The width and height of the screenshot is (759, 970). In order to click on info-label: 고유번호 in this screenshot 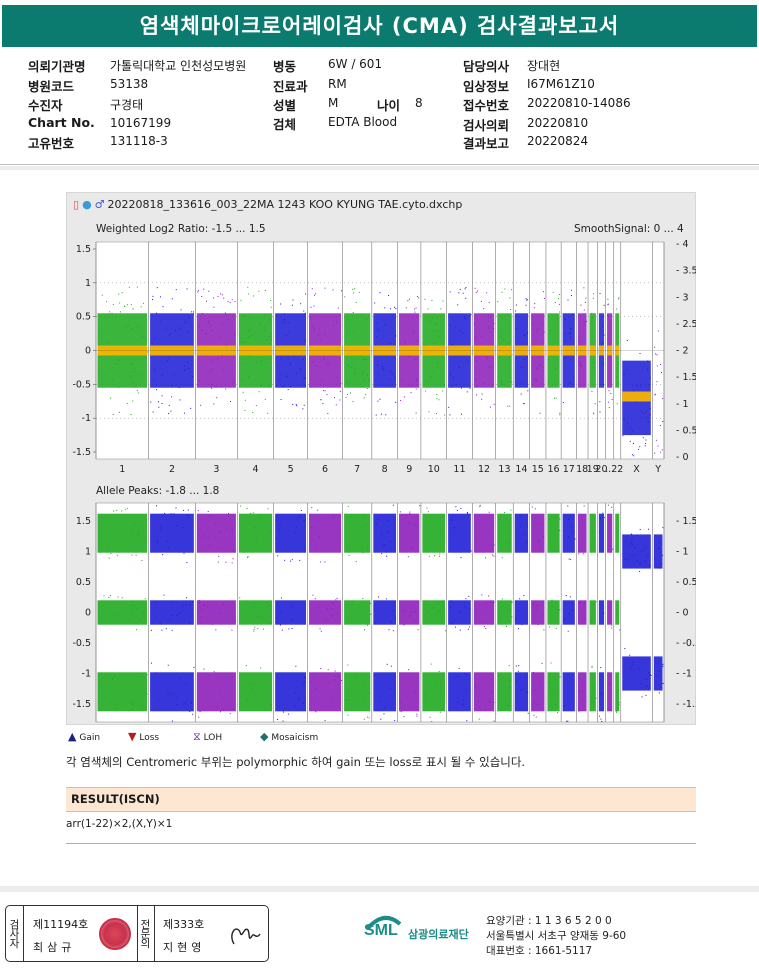, I will do `click(51, 143)`.